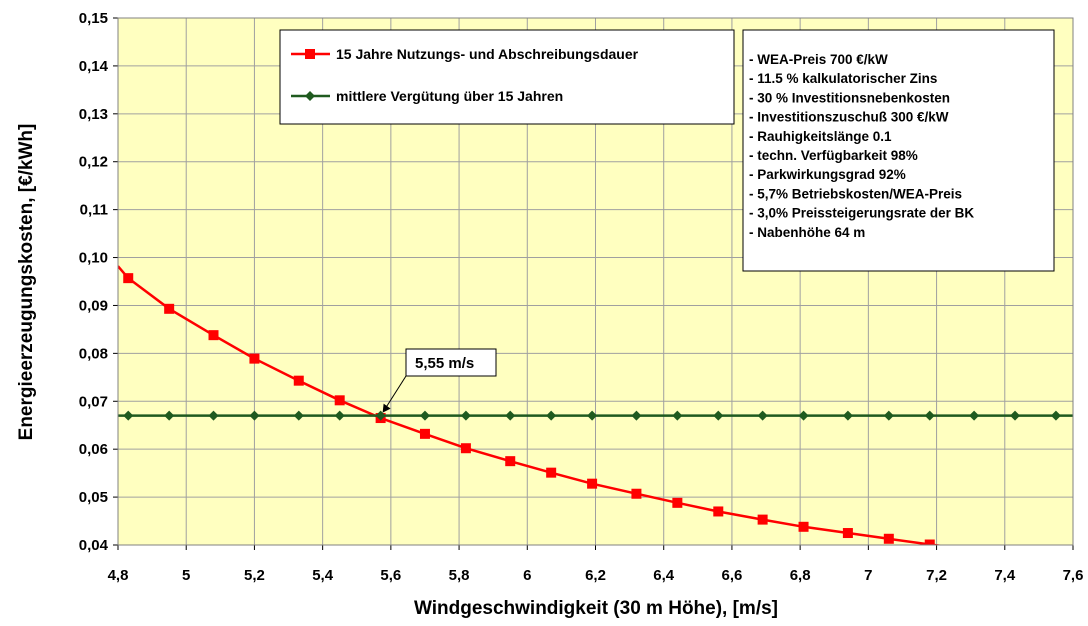 Image resolution: width=1088 pixels, height=626 pixels. I want to click on x-tick-label: 7, so click(868, 575).